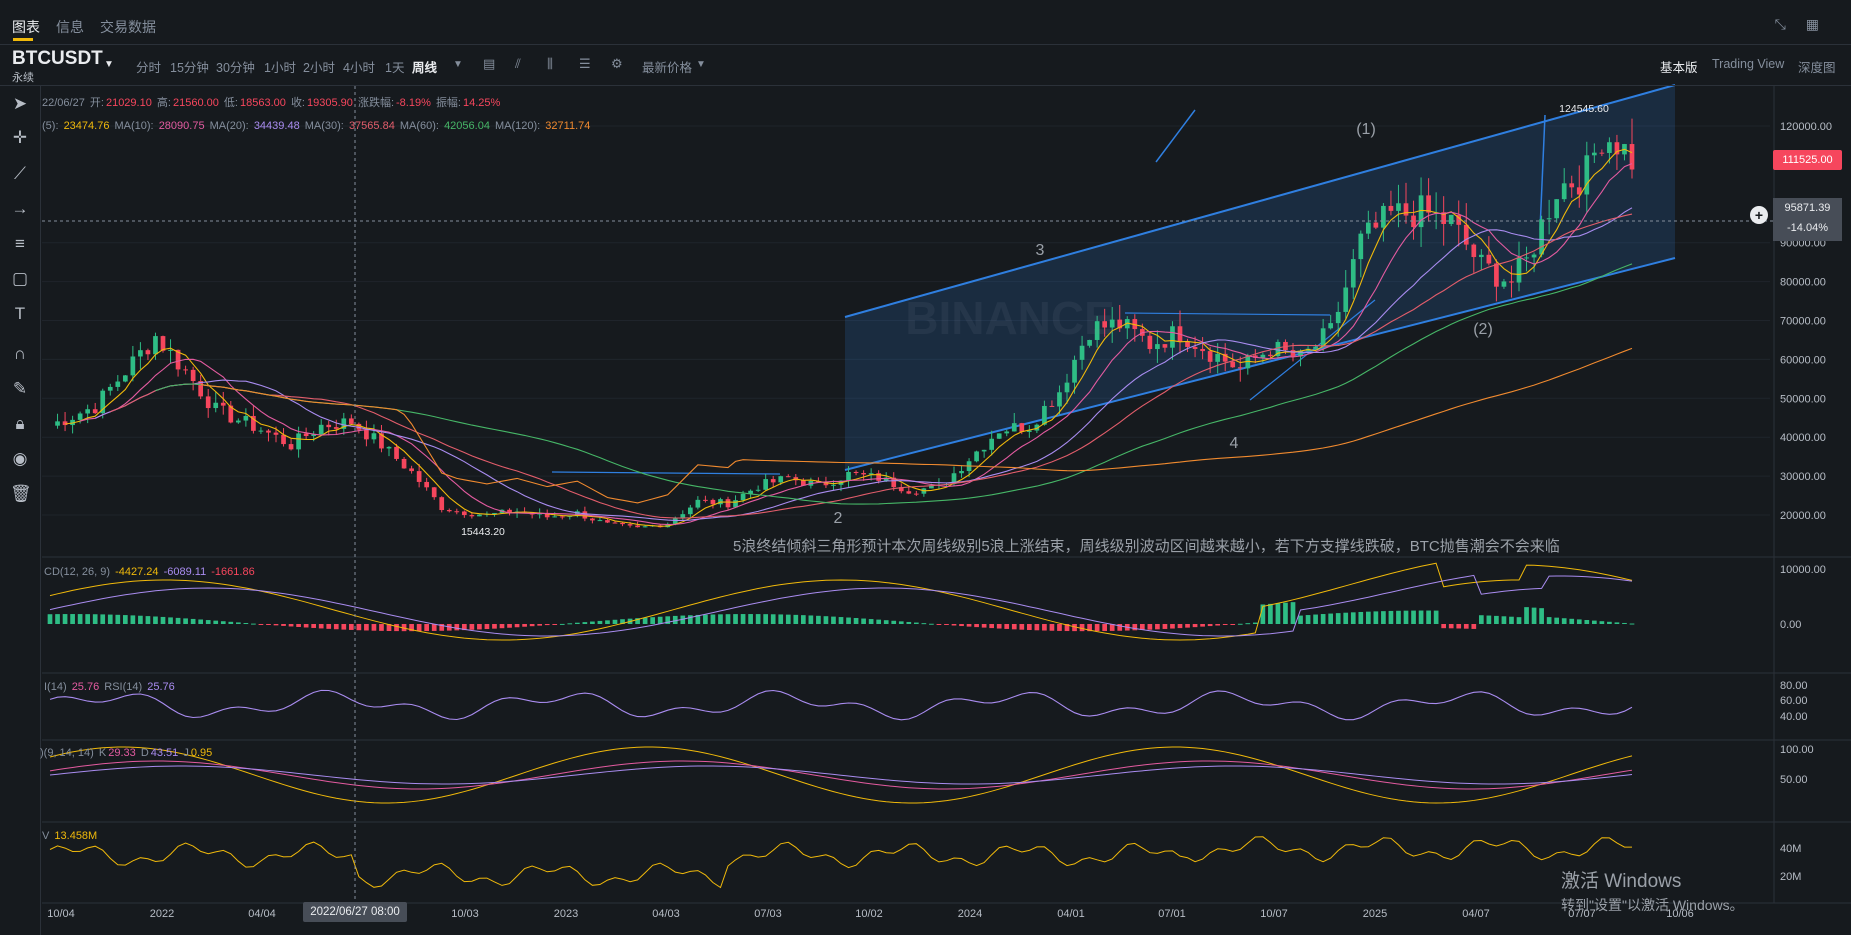 The image size is (1851, 935). Describe the element at coordinates (355, 912) in the screenshot. I see `crosshair-date-badge: 2022/06/27 08:00` at that location.